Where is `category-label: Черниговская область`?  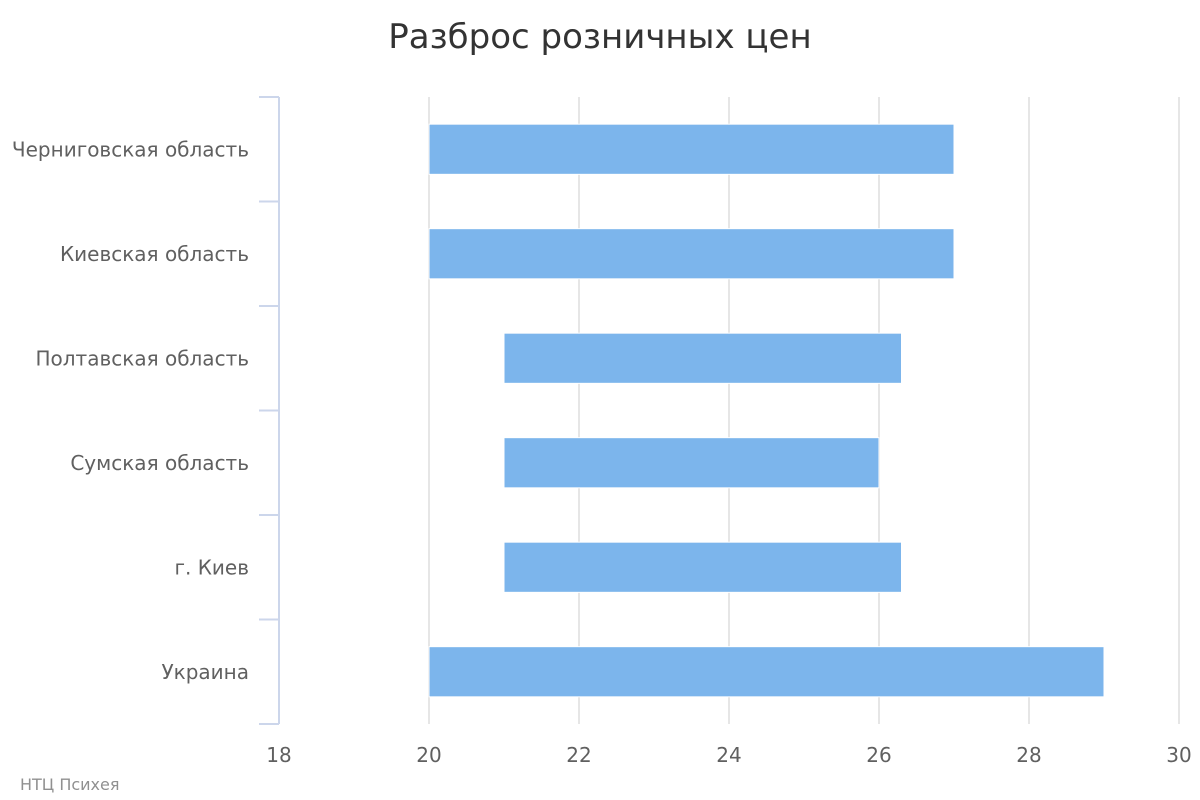
category-label: Черниговская область is located at coordinates (130, 149).